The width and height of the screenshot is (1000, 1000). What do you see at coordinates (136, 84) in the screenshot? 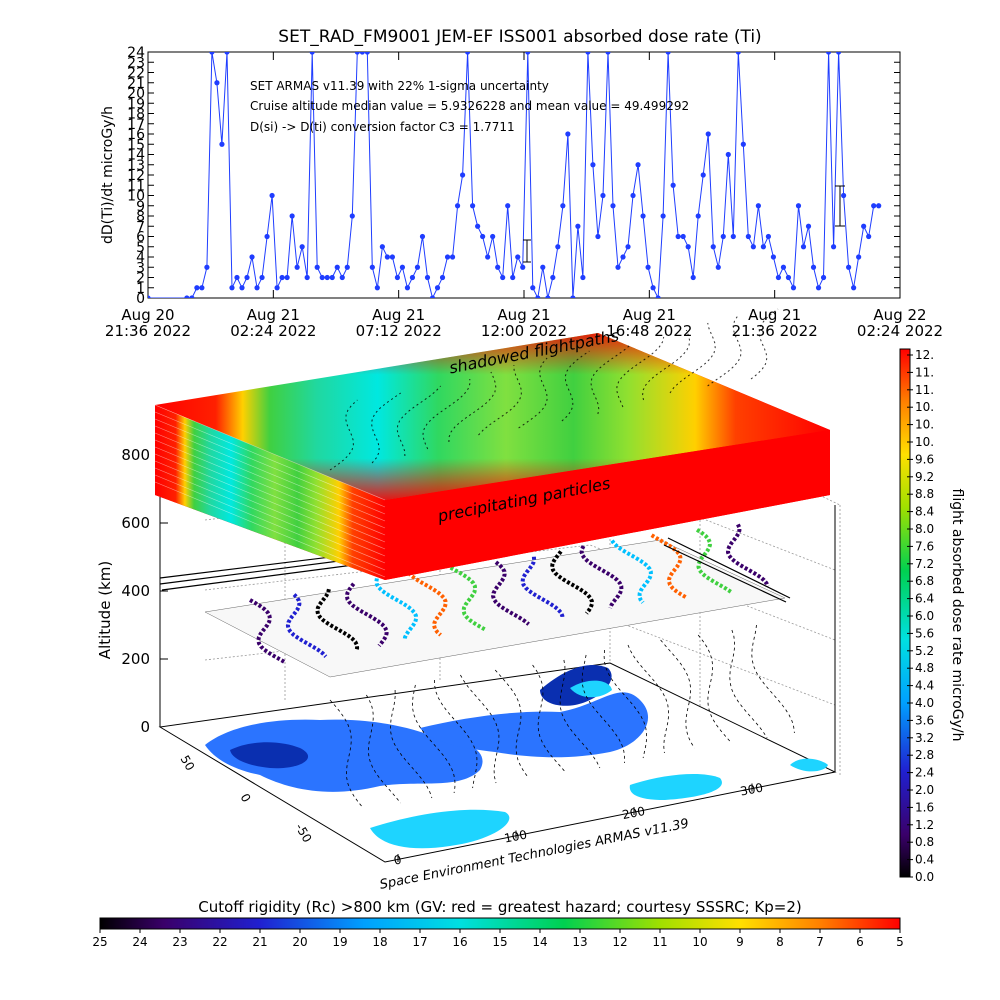
I see `y-tick-label: 21` at bounding box center [136, 84].